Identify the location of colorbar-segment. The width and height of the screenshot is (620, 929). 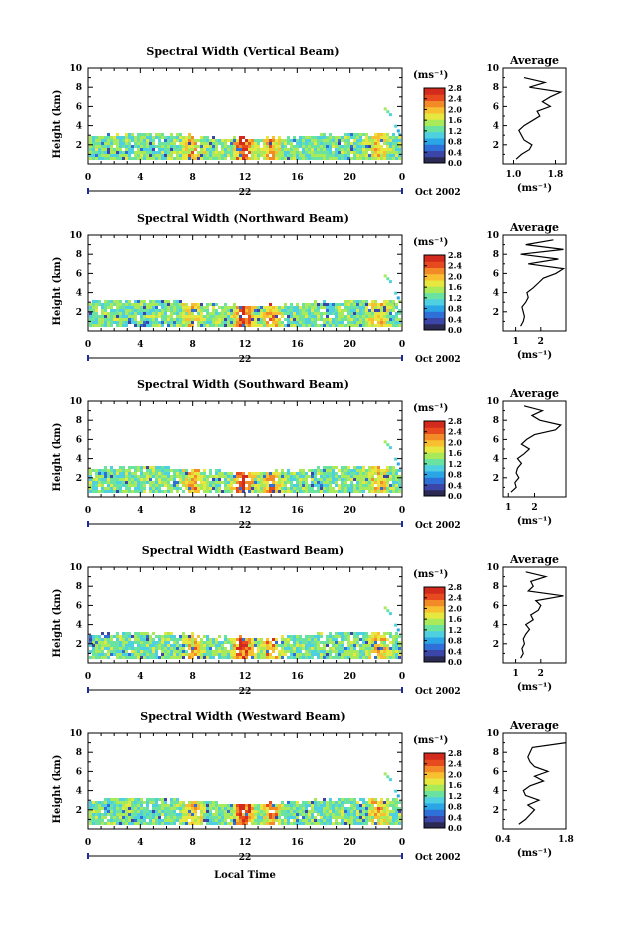
(434, 819).